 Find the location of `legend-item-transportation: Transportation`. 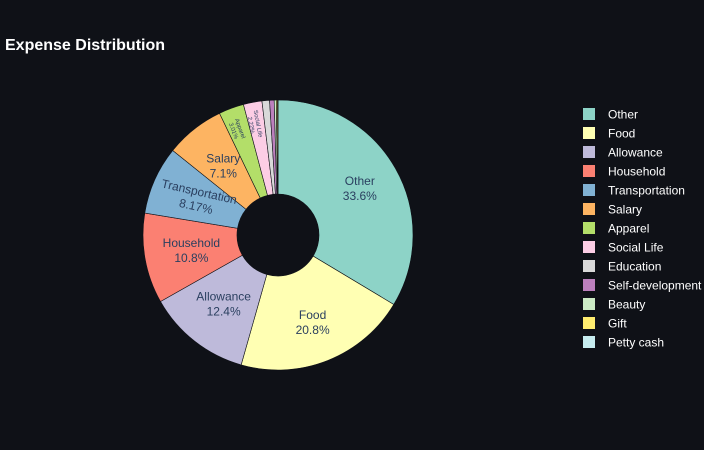

legend-item-transportation: Transportation is located at coordinates (634, 191).